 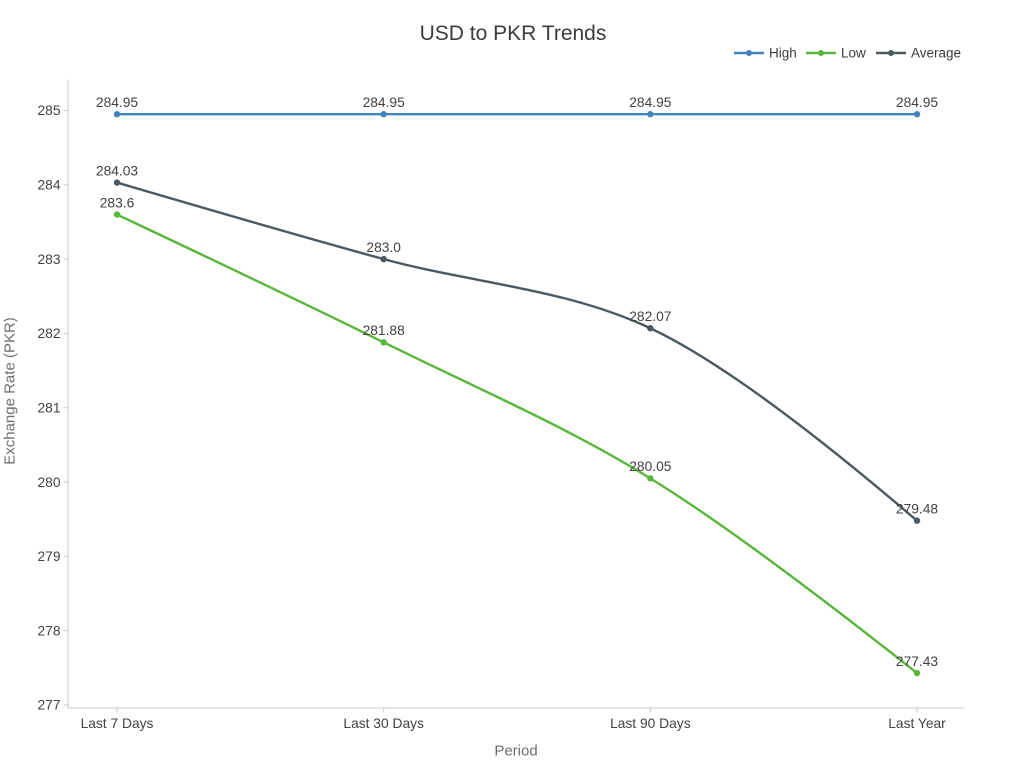 What do you see at coordinates (48, 259) in the screenshot?
I see `svg-text: 283` at bounding box center [48, 259].